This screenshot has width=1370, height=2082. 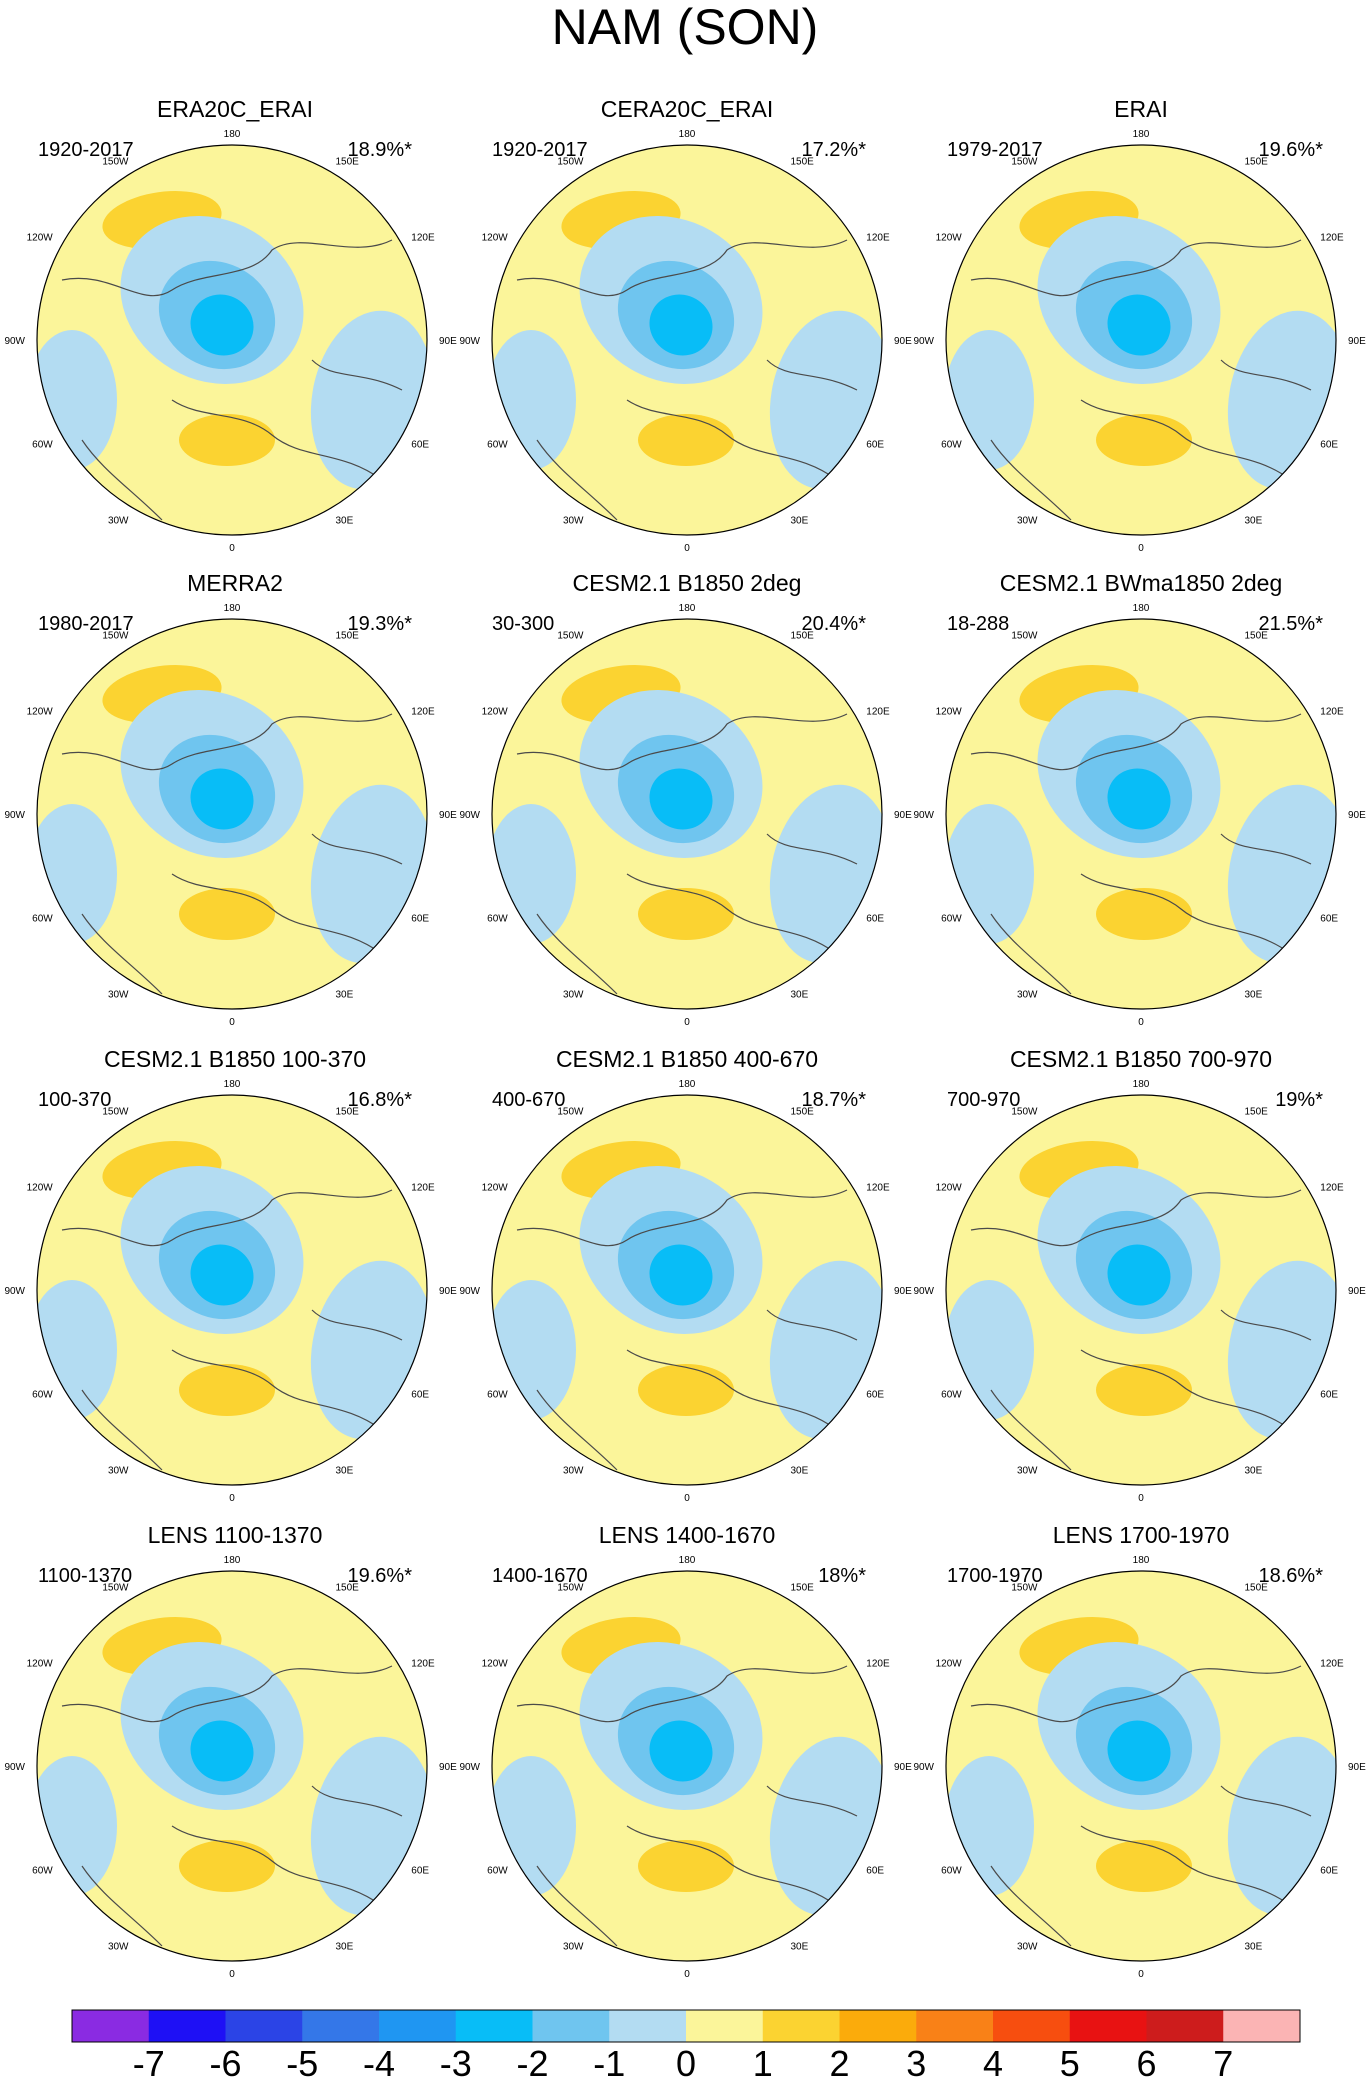 What do you see at coordinates (1141, 109) in the screenshot?
I see `panel-title: ERAI` at bounding box center [1141, 109].